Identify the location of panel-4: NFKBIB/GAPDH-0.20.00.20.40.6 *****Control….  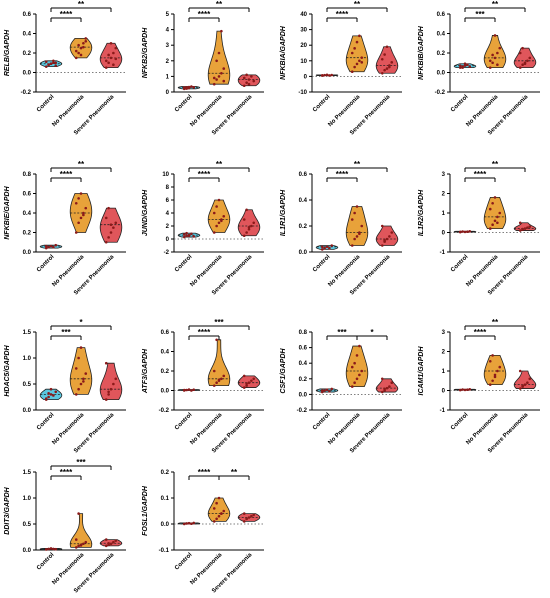
(479, 68).